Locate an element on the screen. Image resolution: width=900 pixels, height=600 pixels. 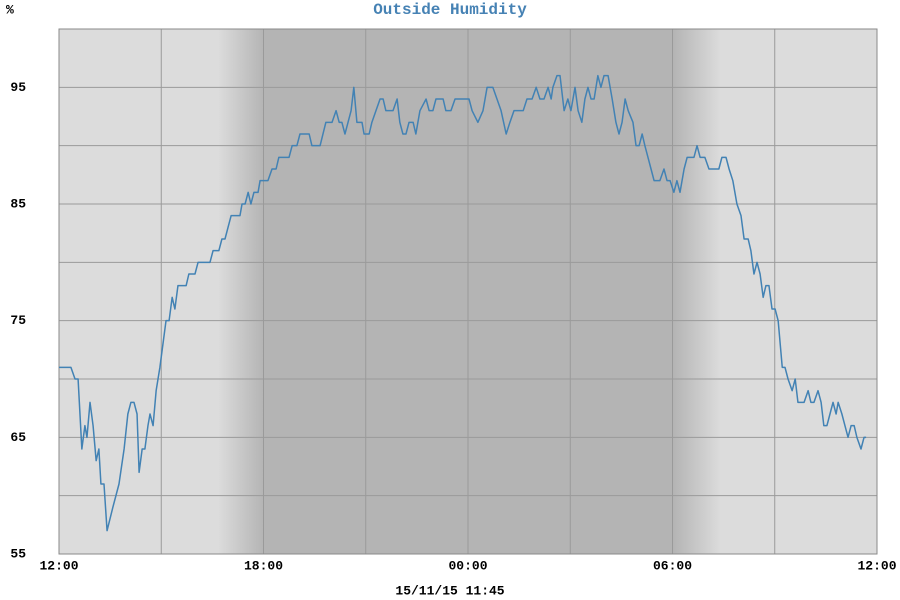
dusk-shade is located at coordinates (241, 291).